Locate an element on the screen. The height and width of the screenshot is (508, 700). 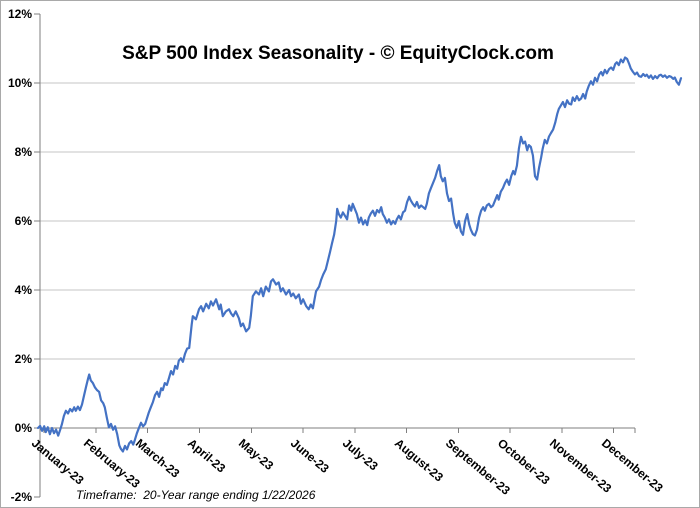
y-axis-tick-label: 0% is located at coordinates (23, 428).